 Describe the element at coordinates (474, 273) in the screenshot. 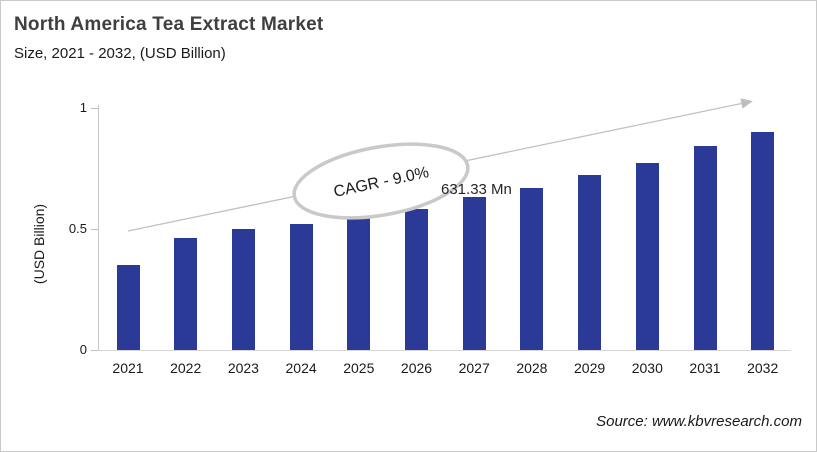

I see `bar-2027` at that location.